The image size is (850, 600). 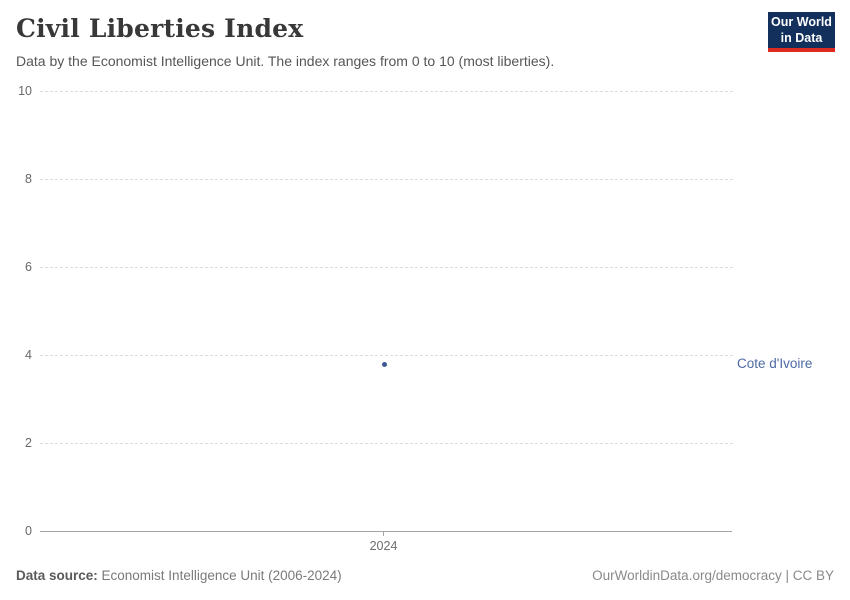 What do you see at coordinates (25, 91) in the screenshot?
I see `y-tick-label-10: 10` at bounding box center [25, 91].